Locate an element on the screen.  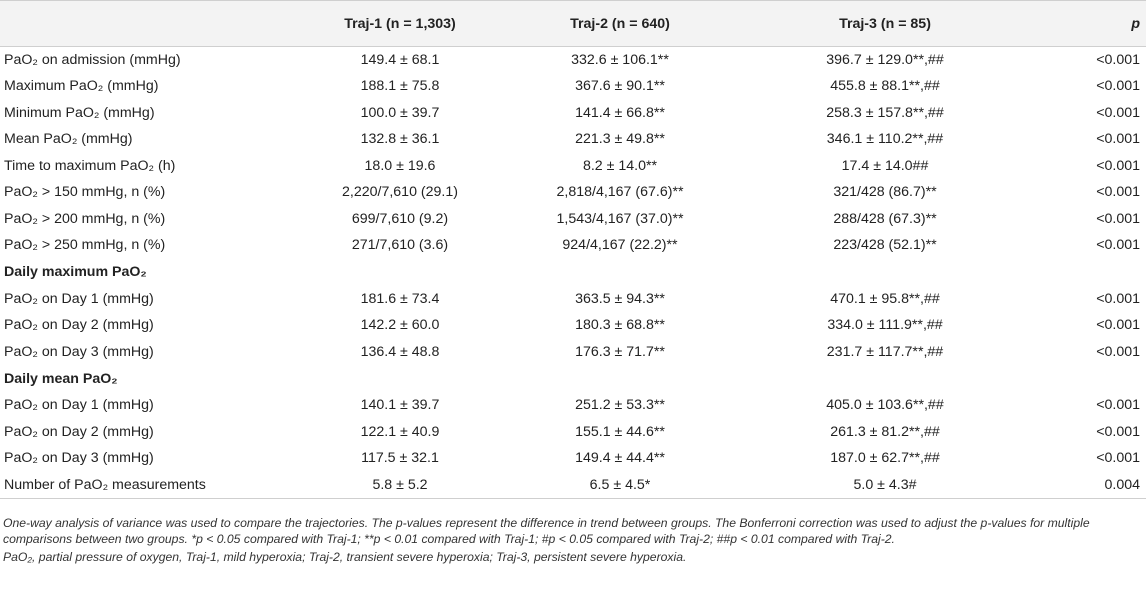
traj-3-value: 5.0 ± 4.3# is located at coordinates (885, 484).